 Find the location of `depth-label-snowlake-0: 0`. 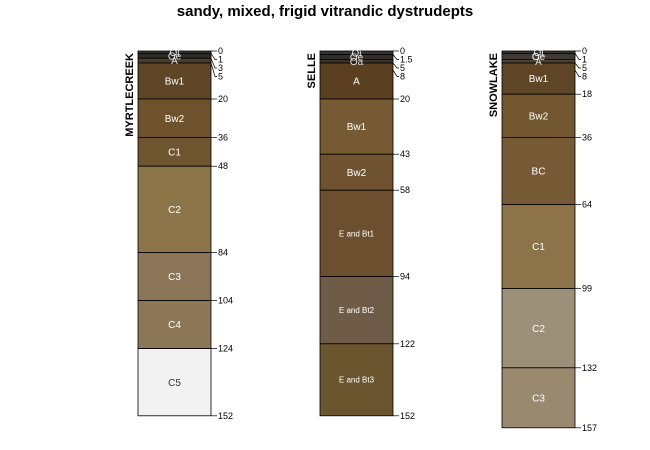

depth-label-snowlake-0: 0 is located at coordinates (584, 51).